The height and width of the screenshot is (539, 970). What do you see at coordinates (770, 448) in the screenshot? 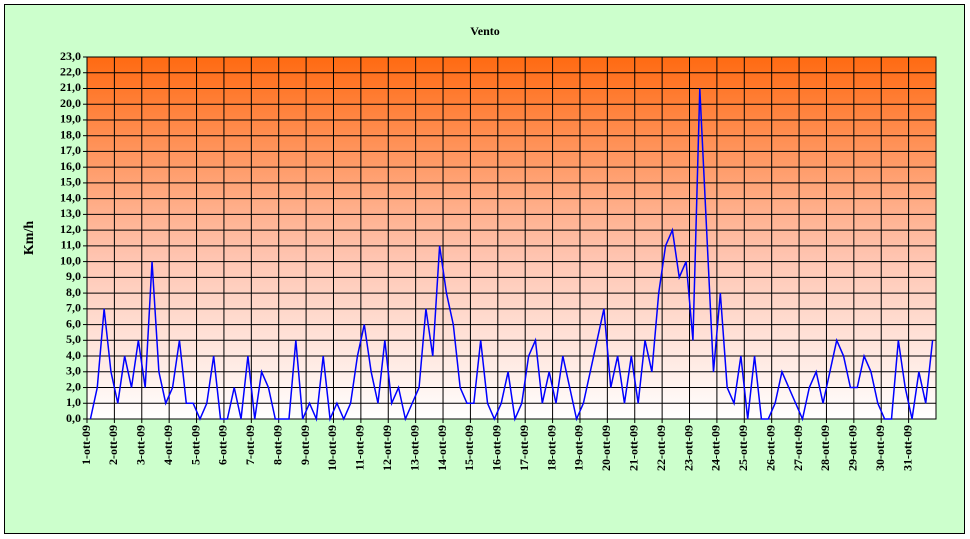
I see `x-tick-label: 26-ott-09` at bounding box center [770, 448].